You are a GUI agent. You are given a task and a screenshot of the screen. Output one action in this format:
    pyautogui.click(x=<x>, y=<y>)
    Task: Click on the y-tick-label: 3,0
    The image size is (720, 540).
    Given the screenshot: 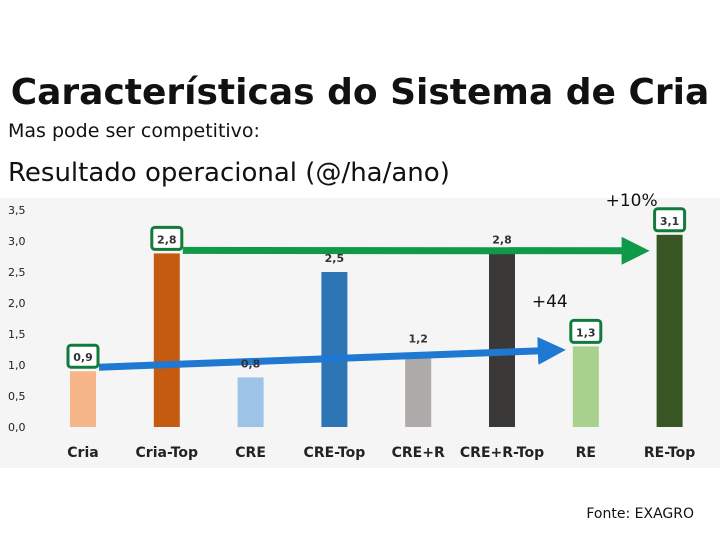 What is the action you would take?
    pyautogui.click(x=17, y=241)
    